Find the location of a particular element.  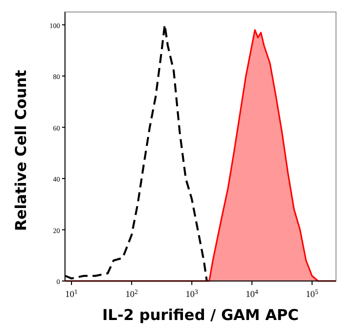

x-tick-label: 10$^{2}$ is located at coordinates (131, 293).